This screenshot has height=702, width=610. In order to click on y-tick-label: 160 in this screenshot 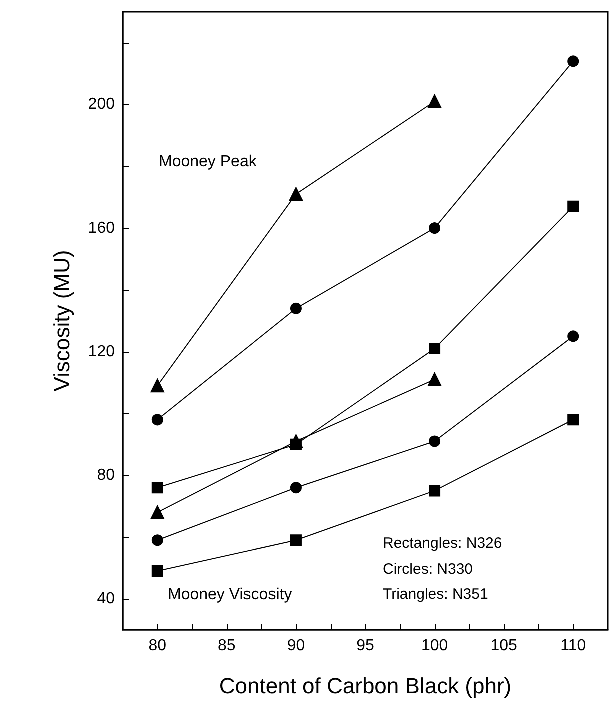, I will do `click(102, 228)`.